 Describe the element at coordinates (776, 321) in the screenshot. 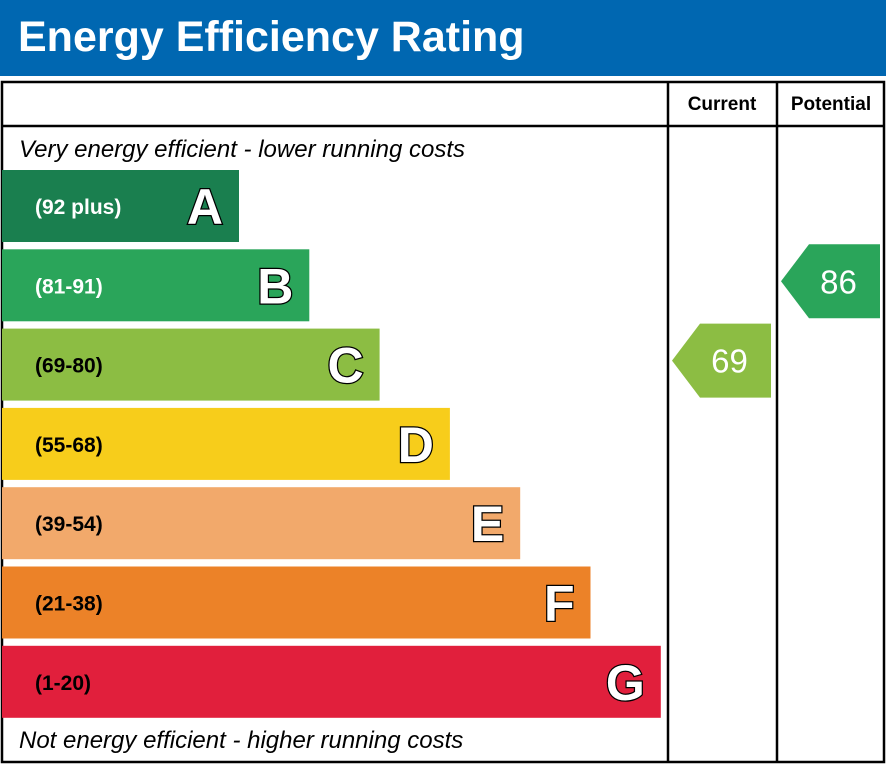

I see `rating-arrows: 69 86` at that location.